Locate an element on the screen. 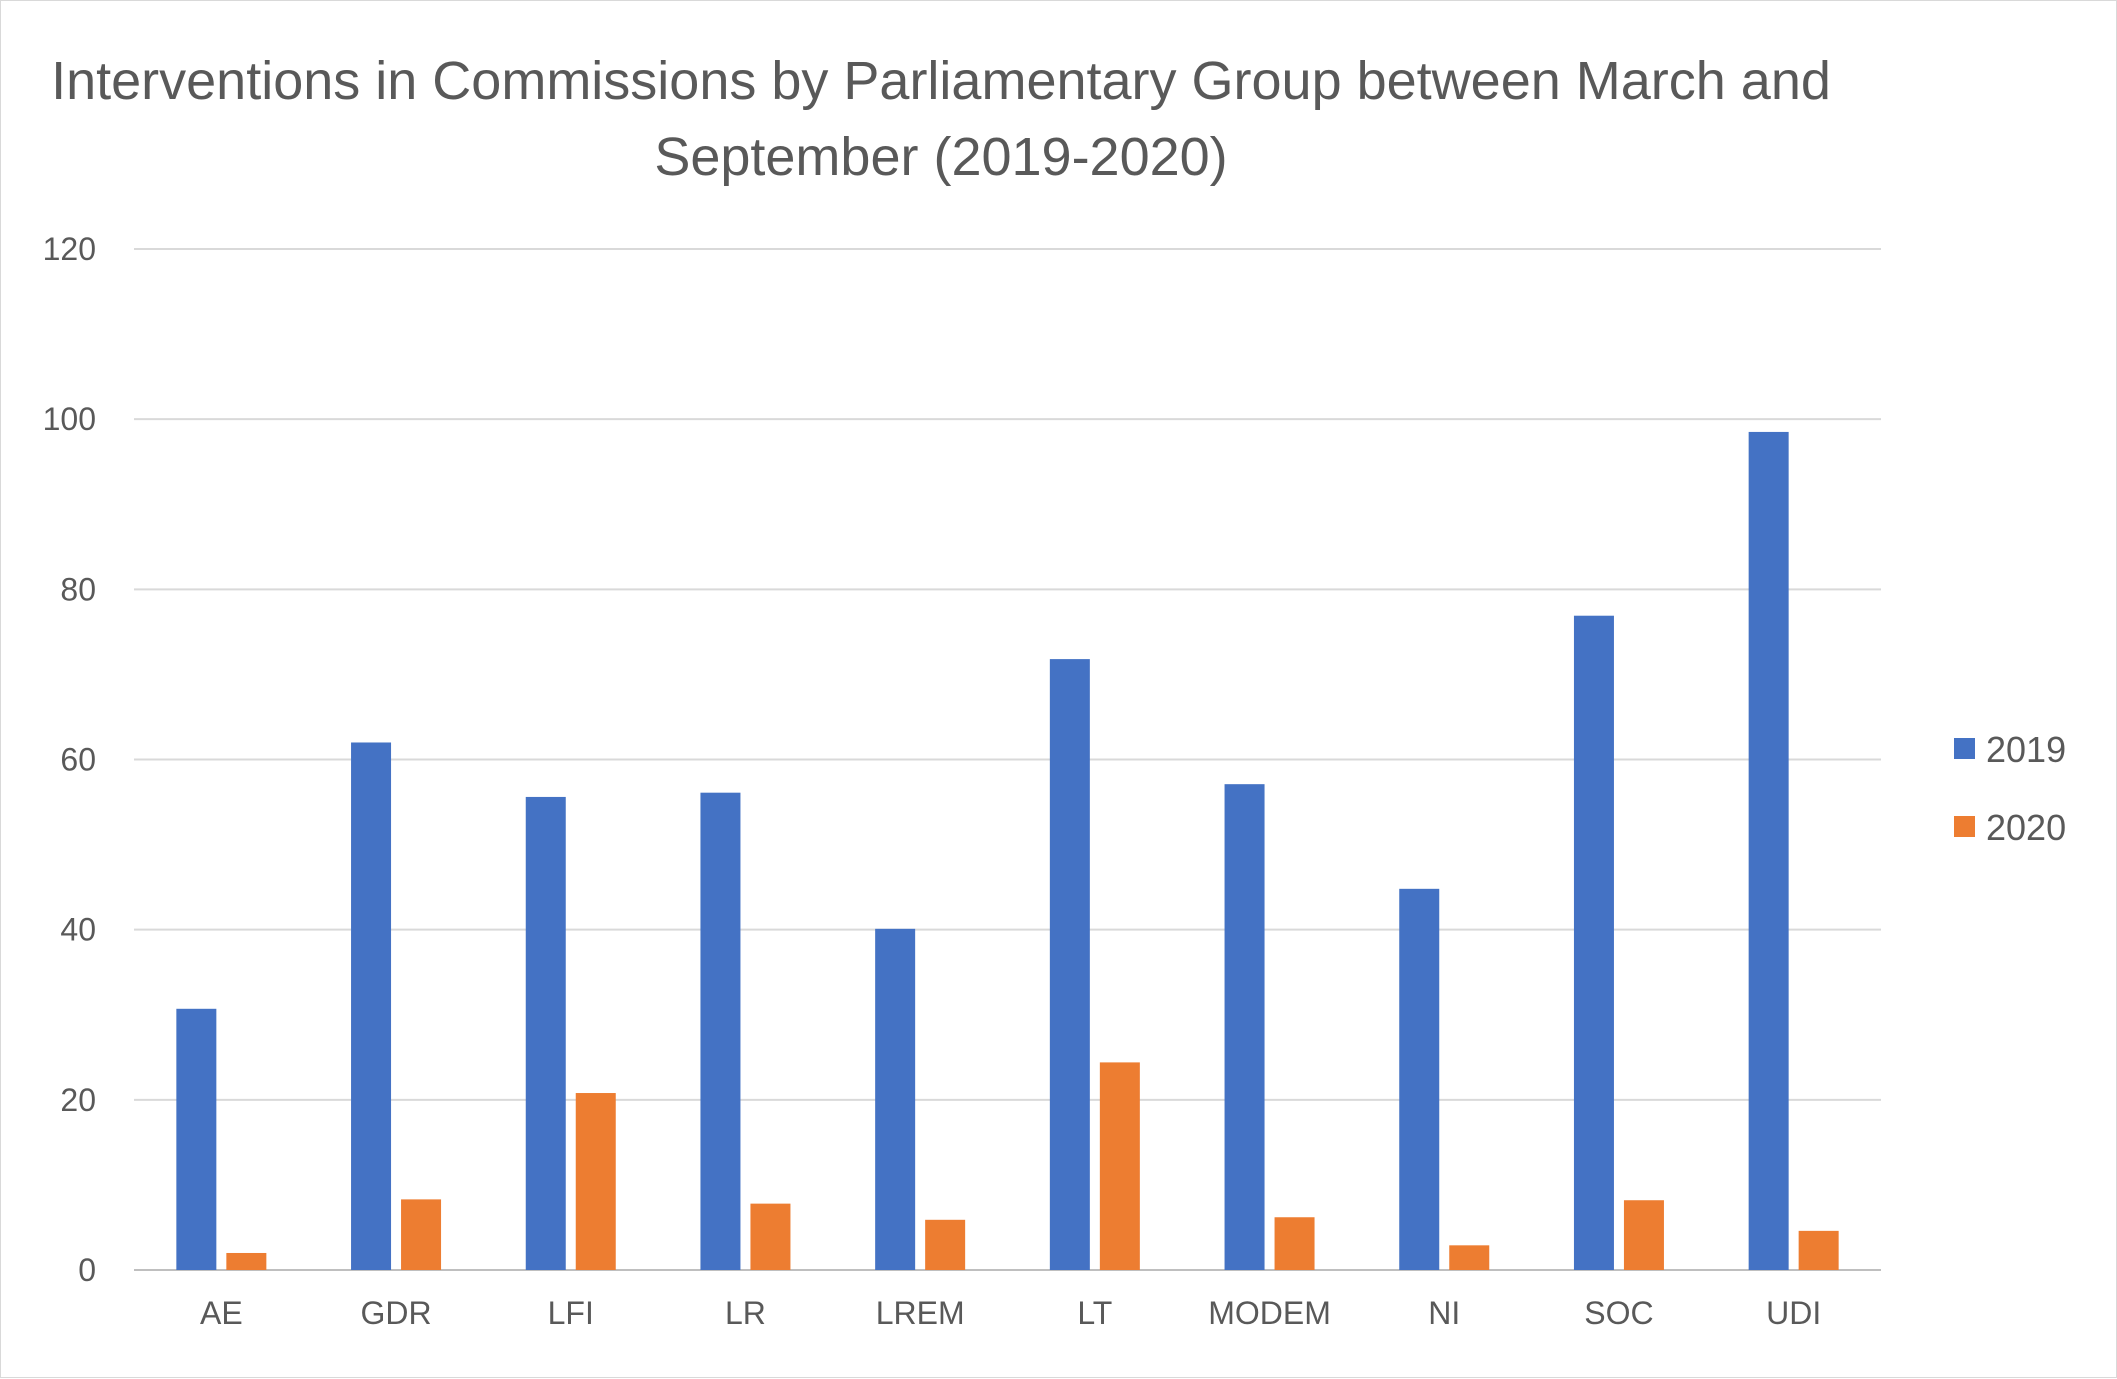 The width and height of the screenshot is (2117, 1379). bar-2019-udi is located at coordinates (1768, 850).